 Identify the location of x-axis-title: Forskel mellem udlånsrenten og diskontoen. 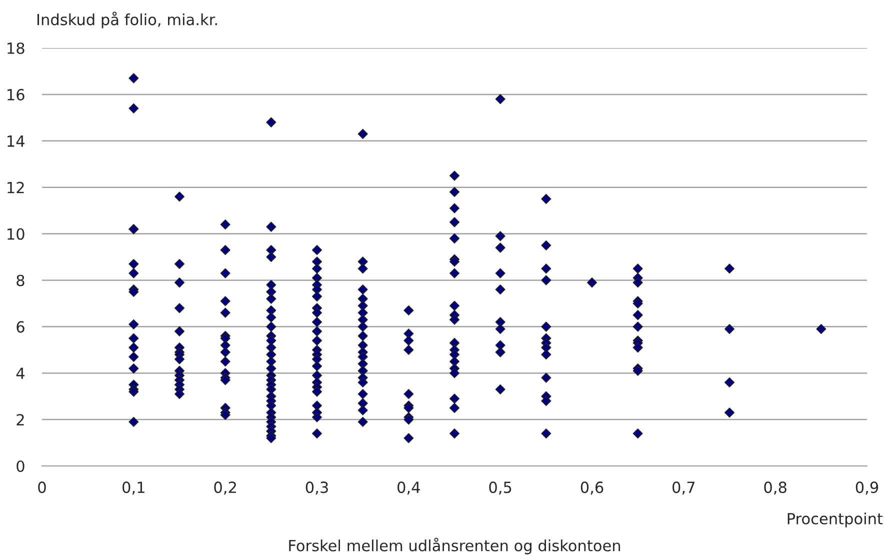
(454, 546).